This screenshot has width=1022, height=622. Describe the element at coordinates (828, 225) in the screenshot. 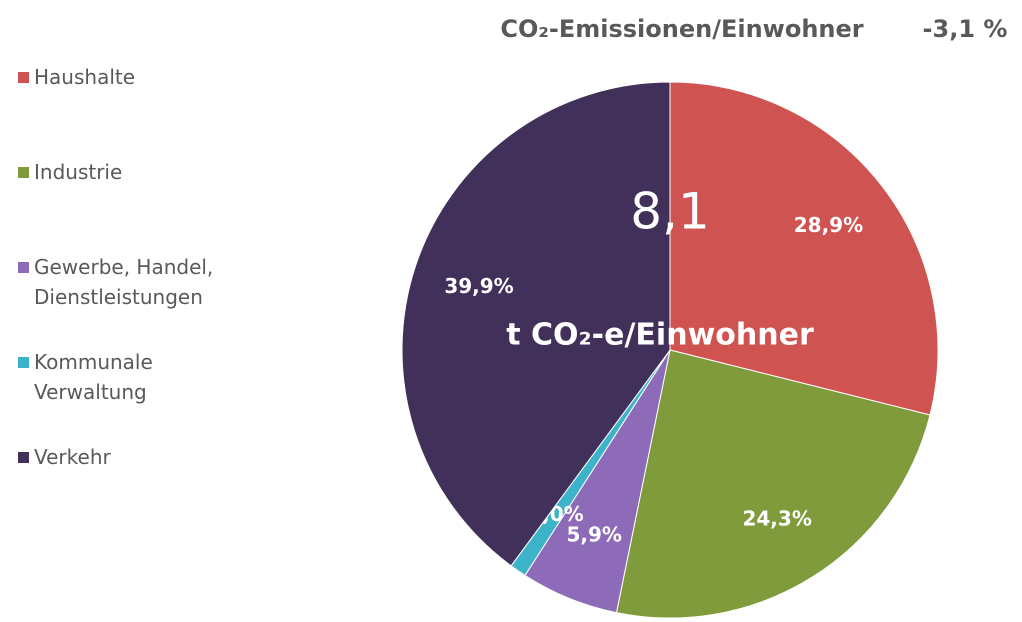

I see `slice-label: 28,9%` at that location.